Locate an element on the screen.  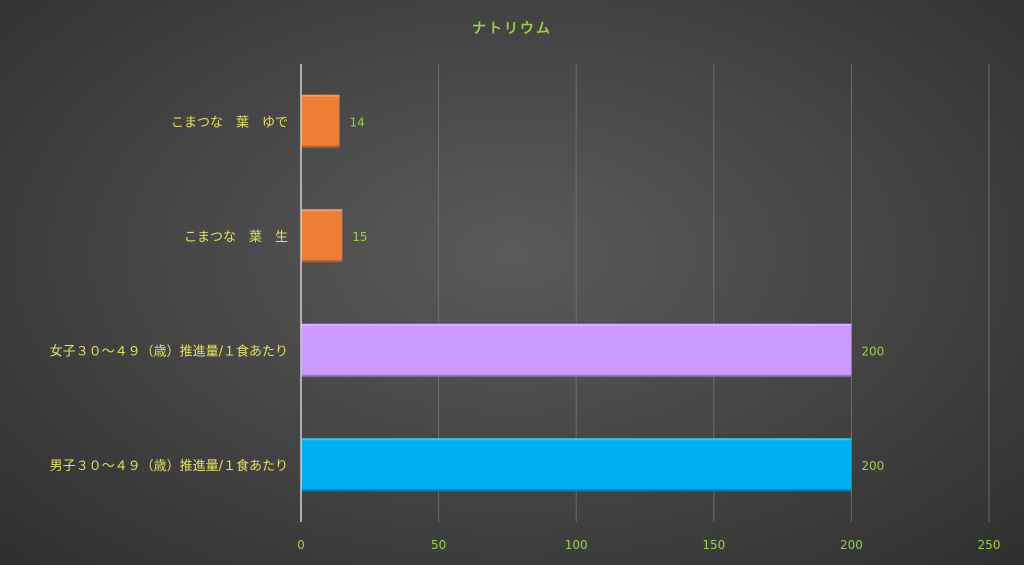
category-label: こまつな 葉 生 is located at coordinates (236, 237).